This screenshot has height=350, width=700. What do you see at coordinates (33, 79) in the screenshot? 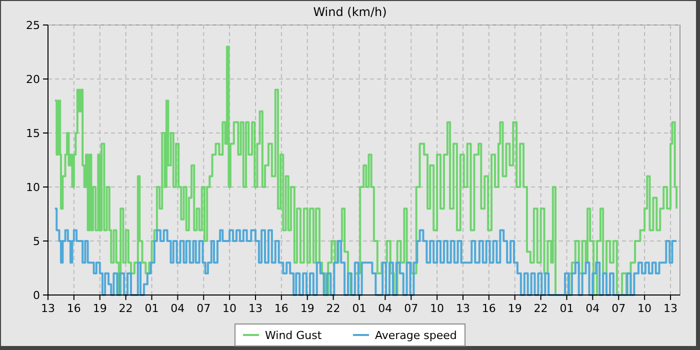
I see `y-tick-label: 20` at bounding box center [33, 79].